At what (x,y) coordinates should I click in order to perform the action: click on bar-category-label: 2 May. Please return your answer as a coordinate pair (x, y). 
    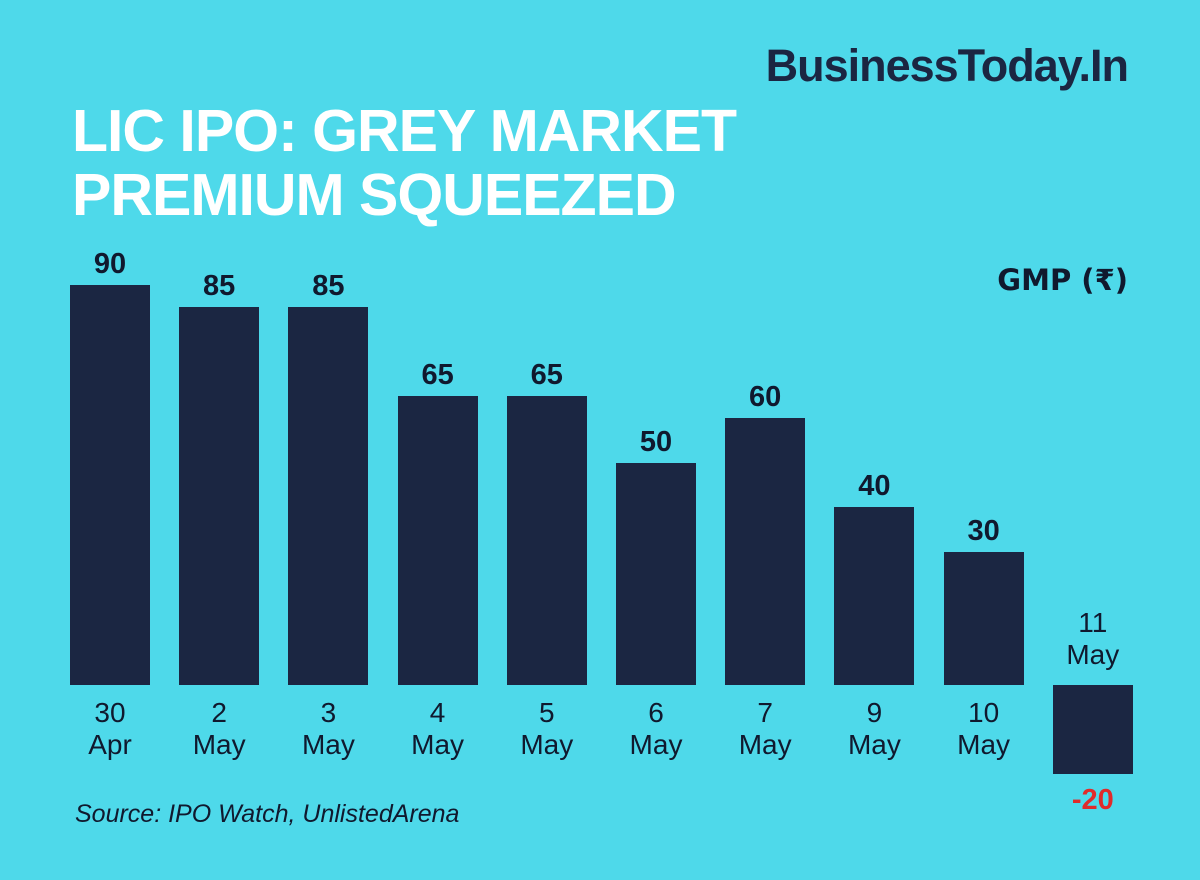
    Looking at the image, I should click on (219, 729).